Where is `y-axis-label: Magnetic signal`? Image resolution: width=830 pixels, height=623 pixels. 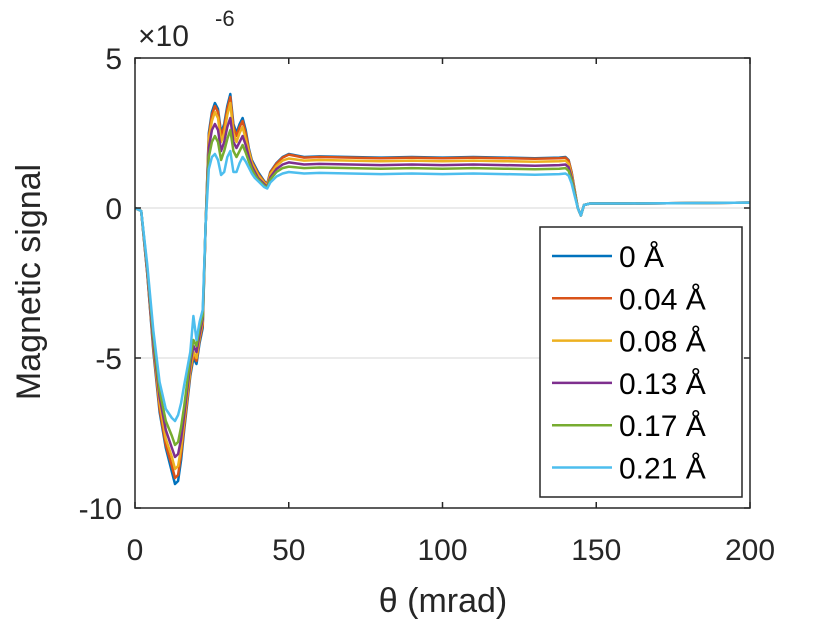 y-axis-label: Magnetic signal is located at coordinates (29, 282).